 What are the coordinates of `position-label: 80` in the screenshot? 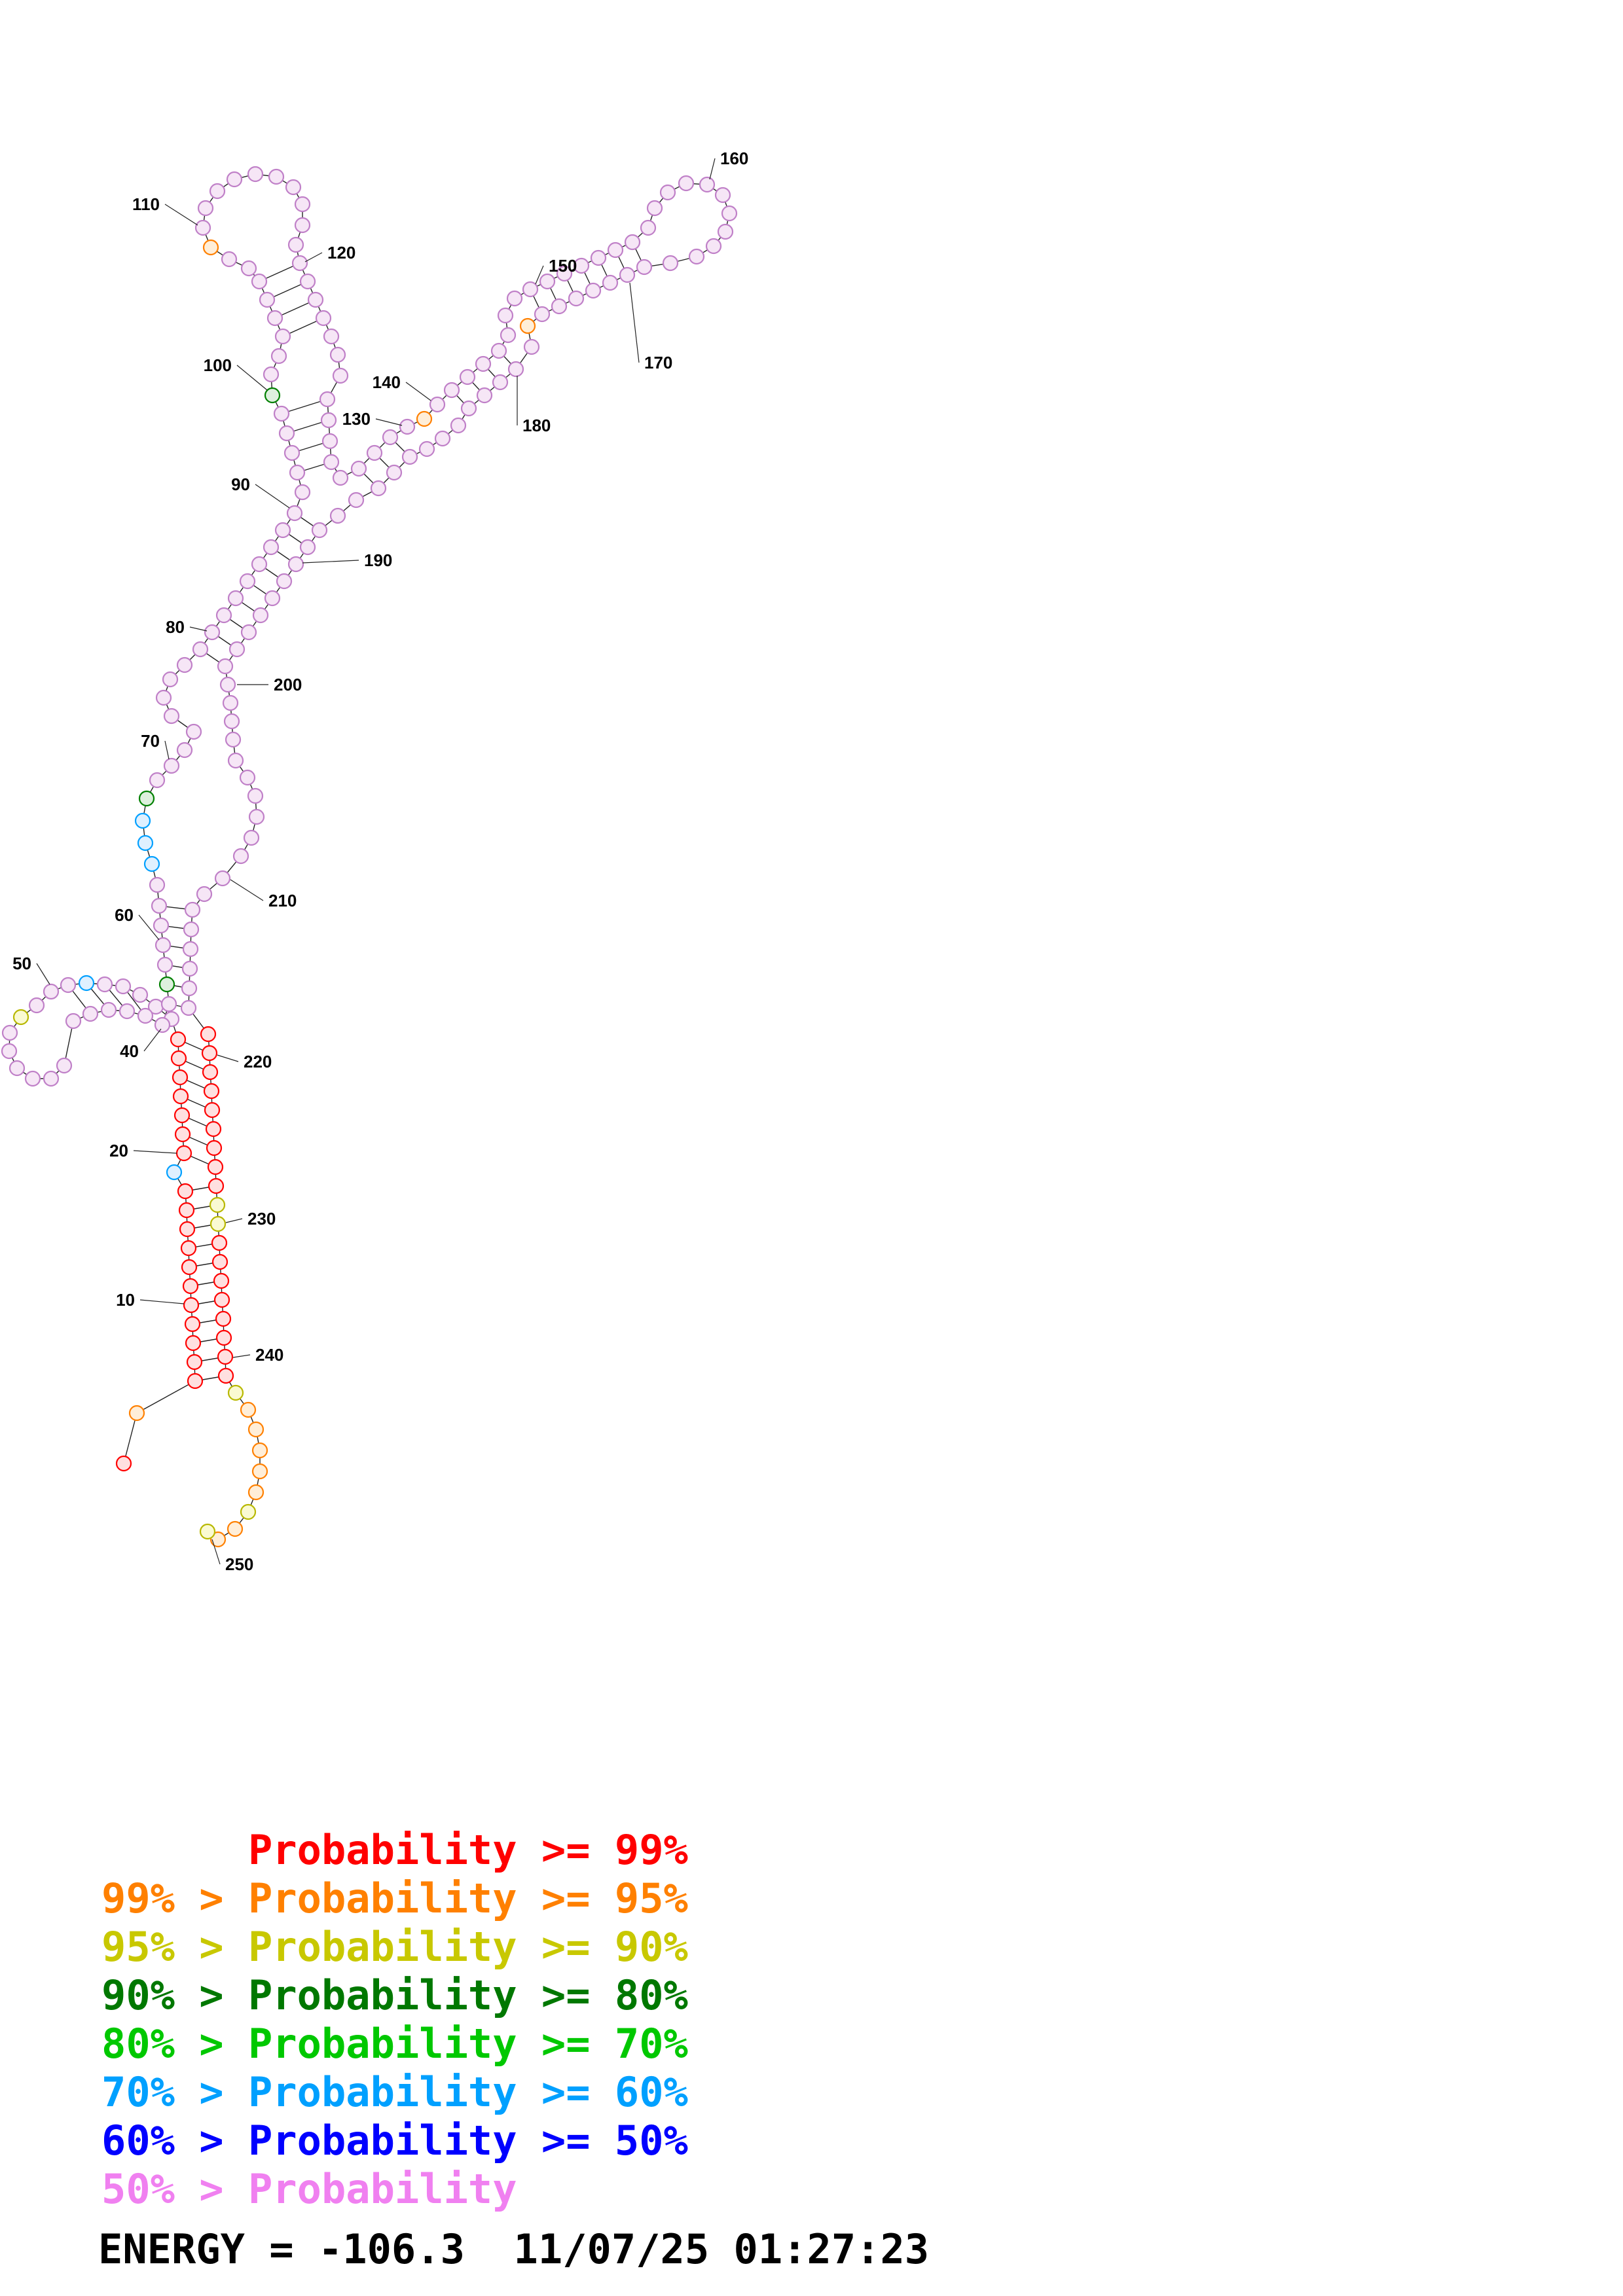 It's located at (175, 627).